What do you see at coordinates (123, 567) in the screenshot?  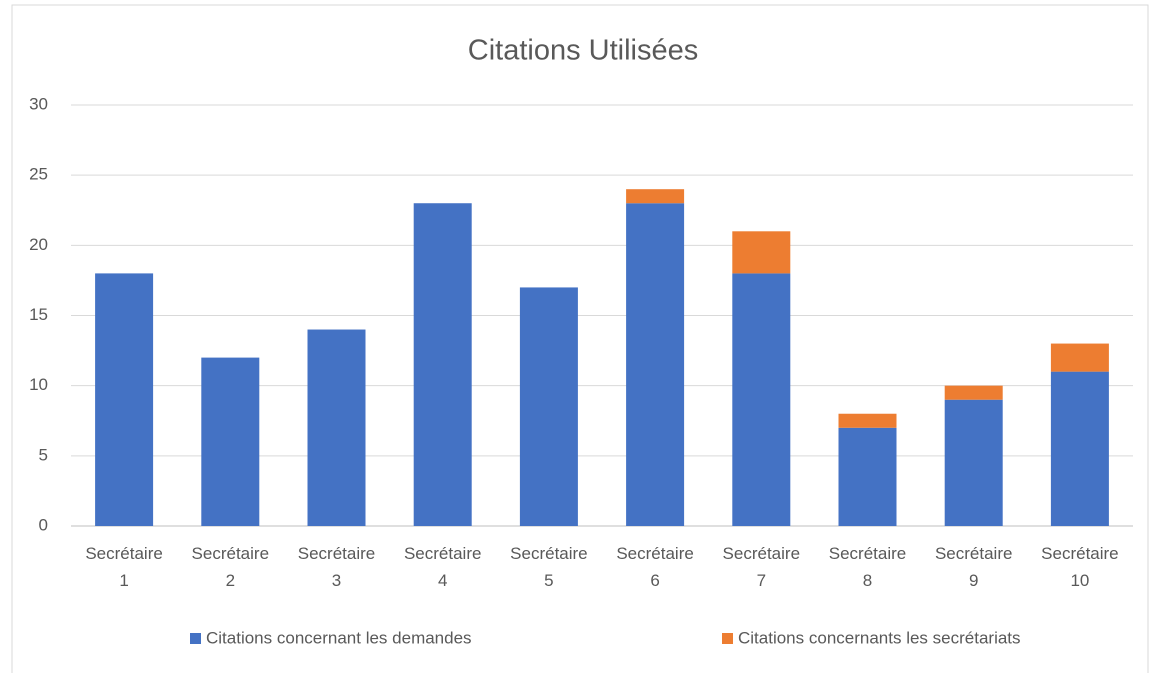 I see `x-tick-label: Secrétaire 1` at bounding box center [123, 567].